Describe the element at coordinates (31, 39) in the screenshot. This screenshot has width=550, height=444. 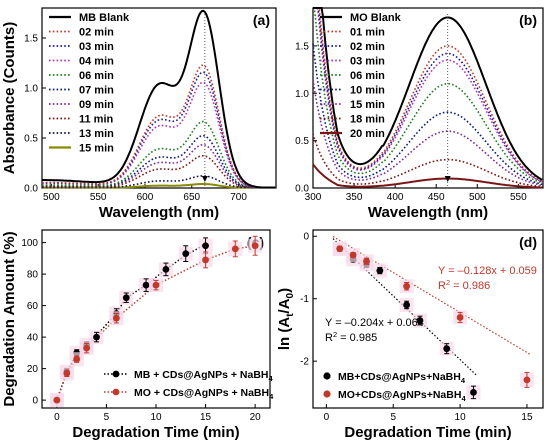
I see `y-tick-label: 1.5` at that location.